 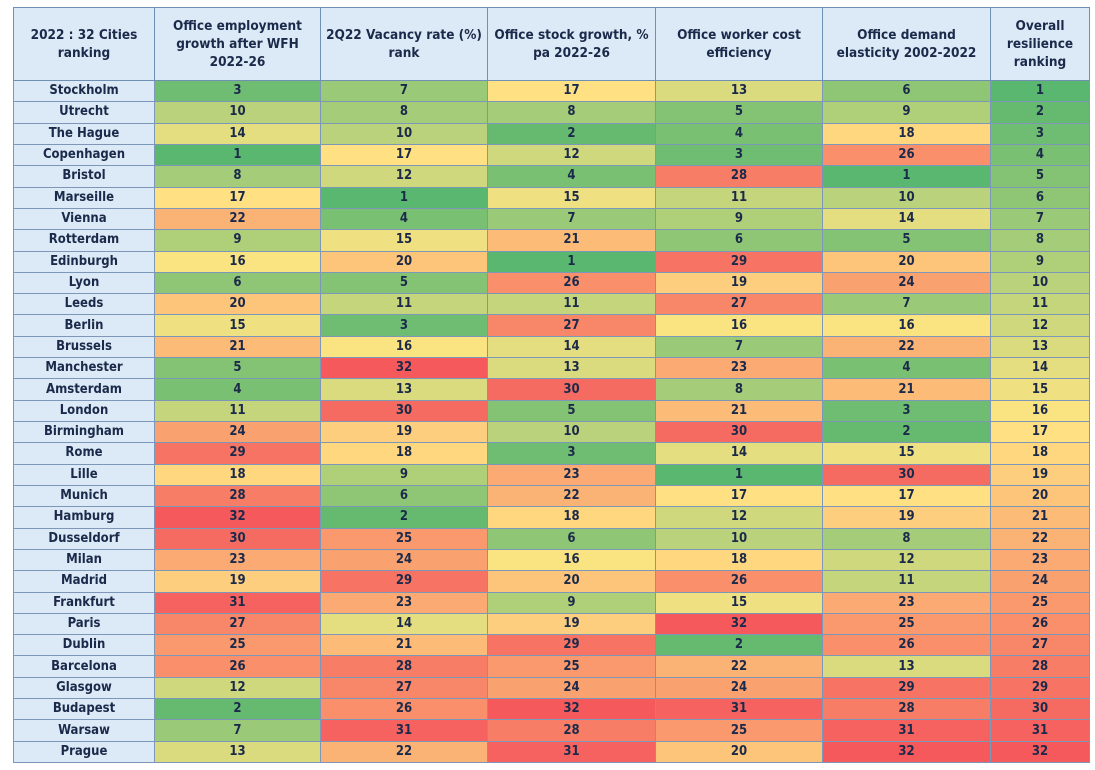 What do you see at coordinates (739, 538) in the screenshot?
I see `cost-efficiency-cell: 10` at bounding box center [739, 538].